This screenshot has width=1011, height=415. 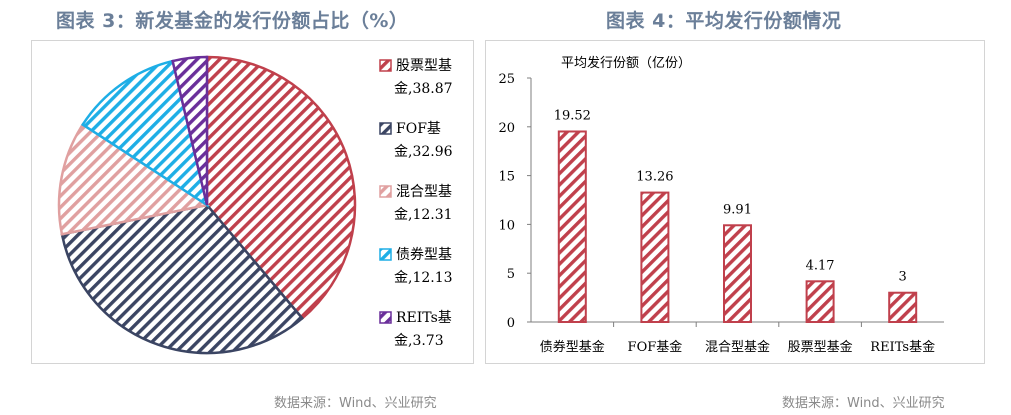 What do you see at coordinates (506, 79) in the screenshot?
I see `y-tick-label: 25` at bounding box center [506, 79].